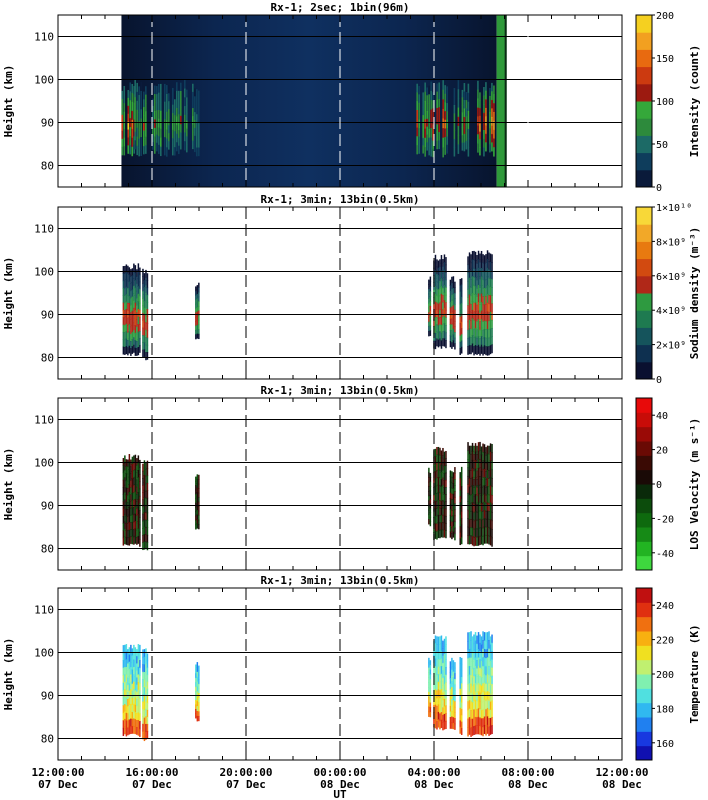 The image size is (708, 800). Describe the element at coordinates (644, 681) in the screenshot. I see `colorbar-segment` at that location.